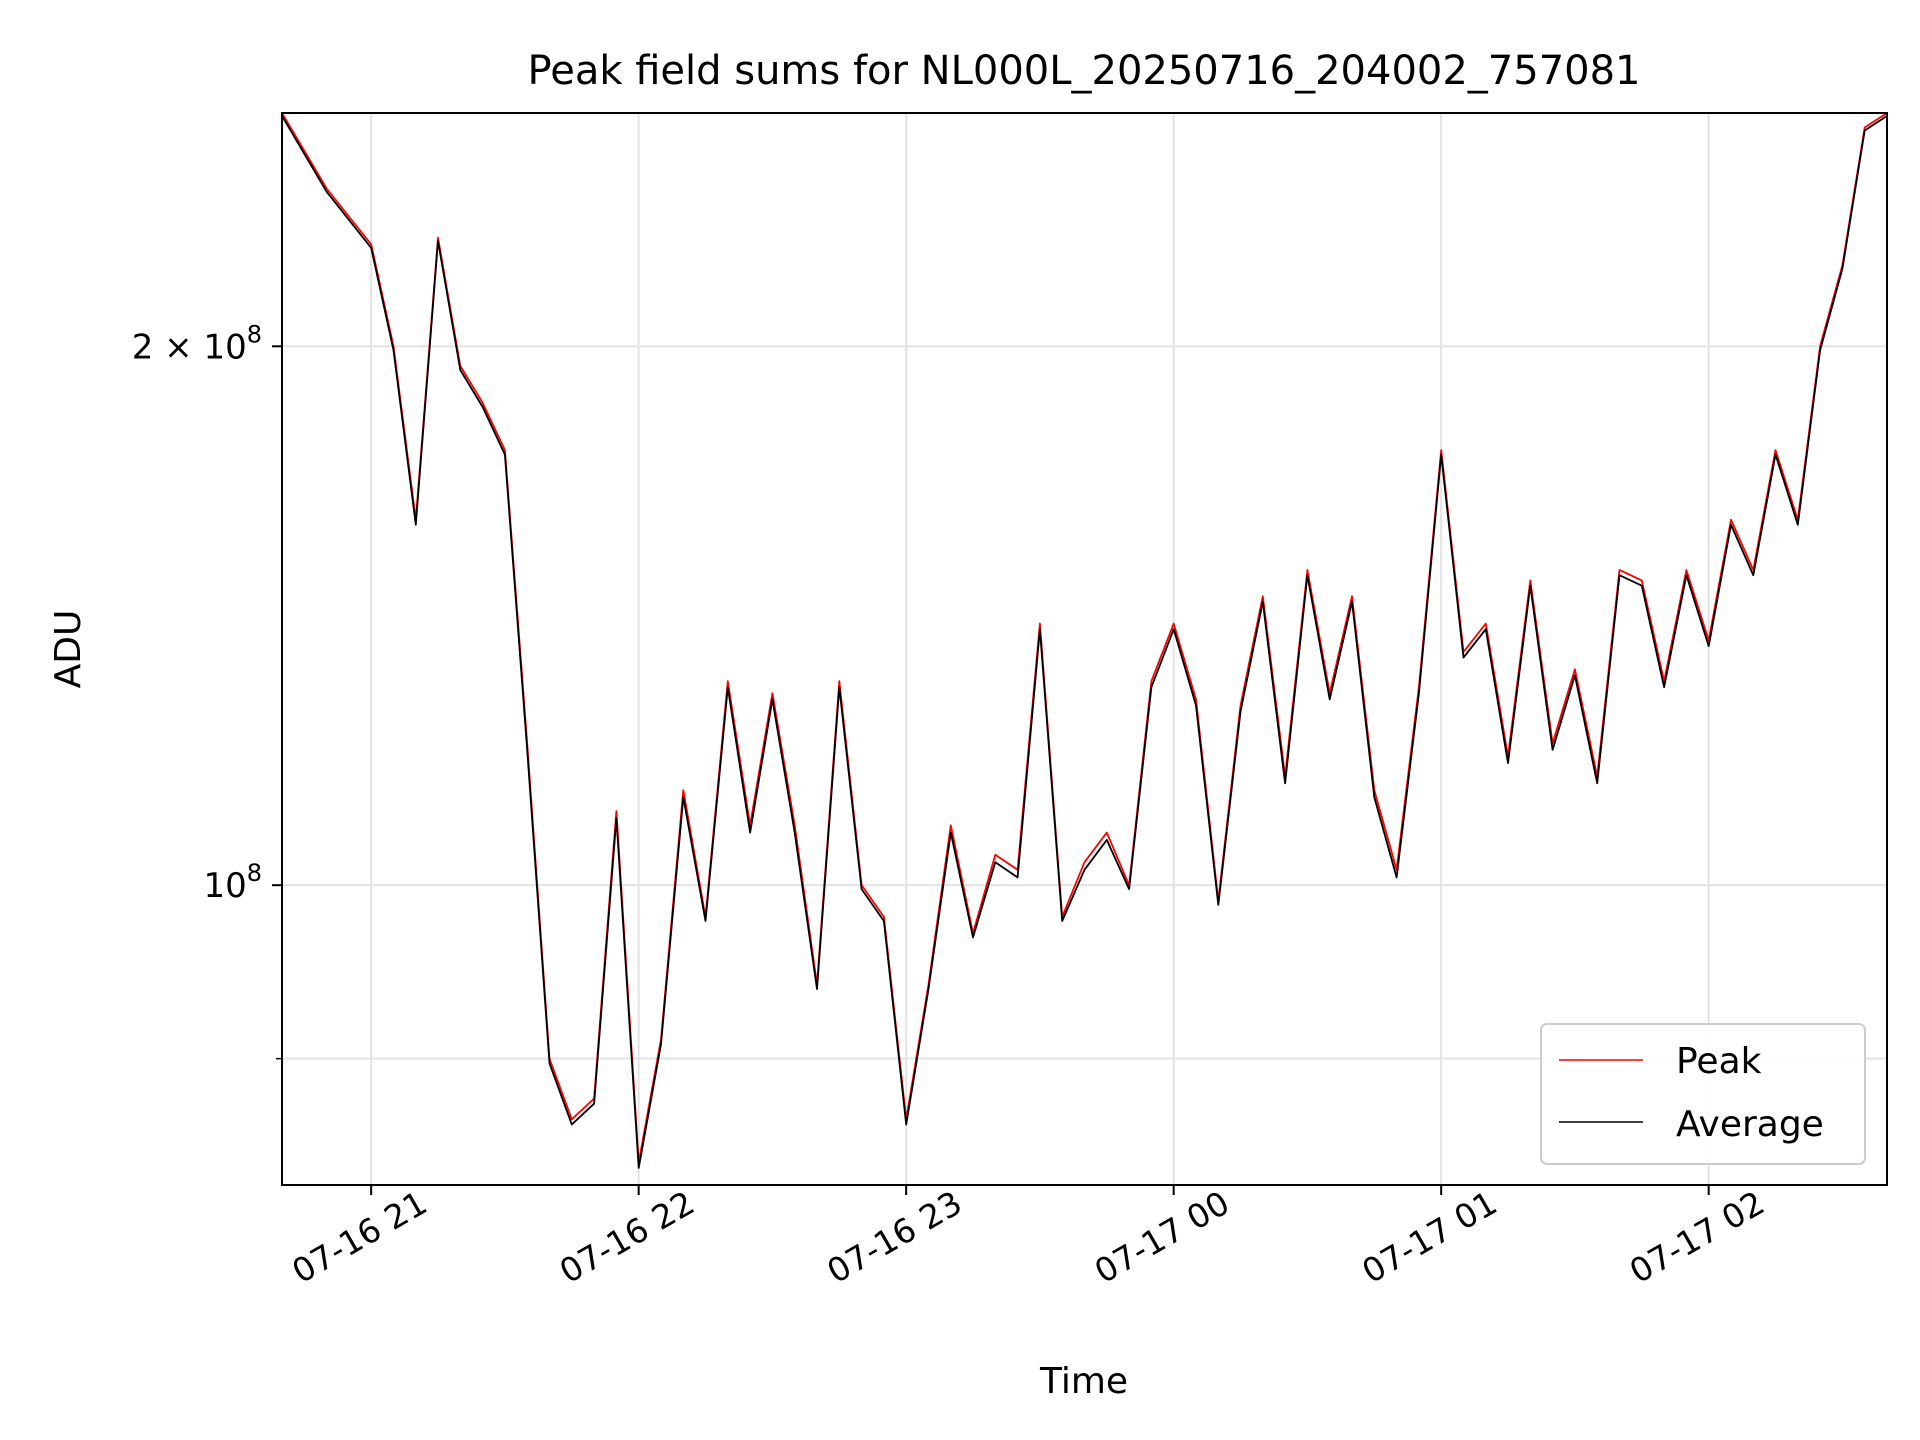 The height and width of the screenshot is (1440, 1920). Describe the element at coordinates (1750, 1124) in the screenshot. I see `legend-label-average: Average` at that location.